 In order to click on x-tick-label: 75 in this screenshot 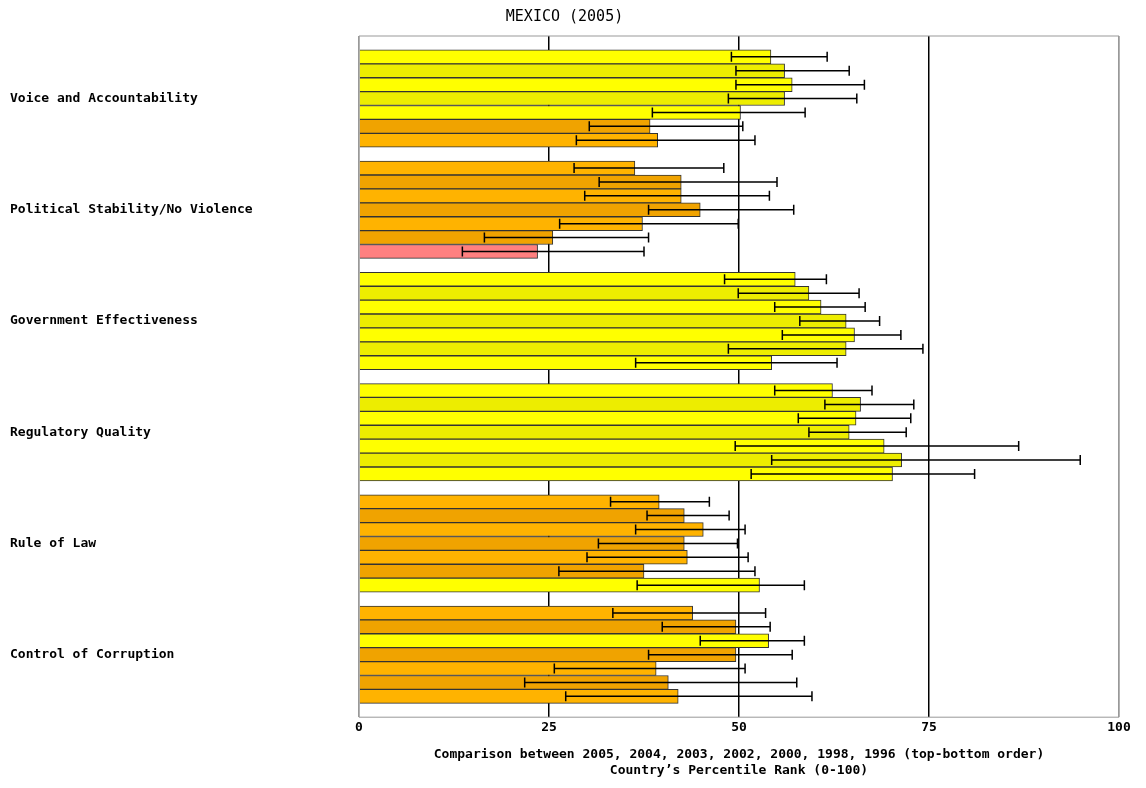, I will do `click(929, 727)`.